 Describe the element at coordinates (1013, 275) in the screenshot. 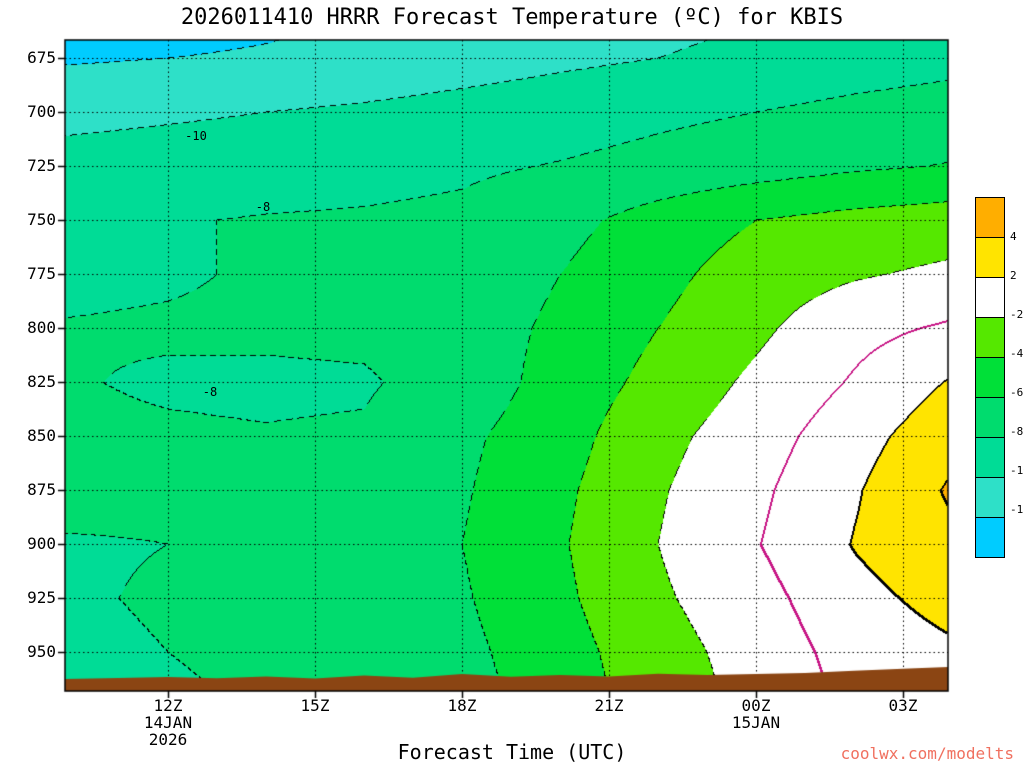

I see `colorbar-label-2: 2` at that location.